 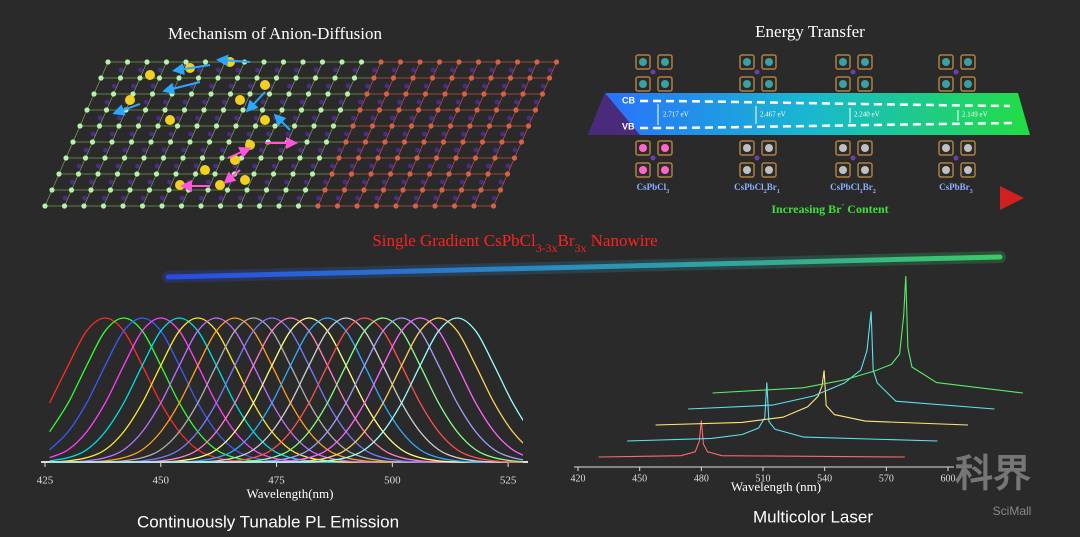 I want to click on x-tick-label: 425, so click(x=45, y=481).